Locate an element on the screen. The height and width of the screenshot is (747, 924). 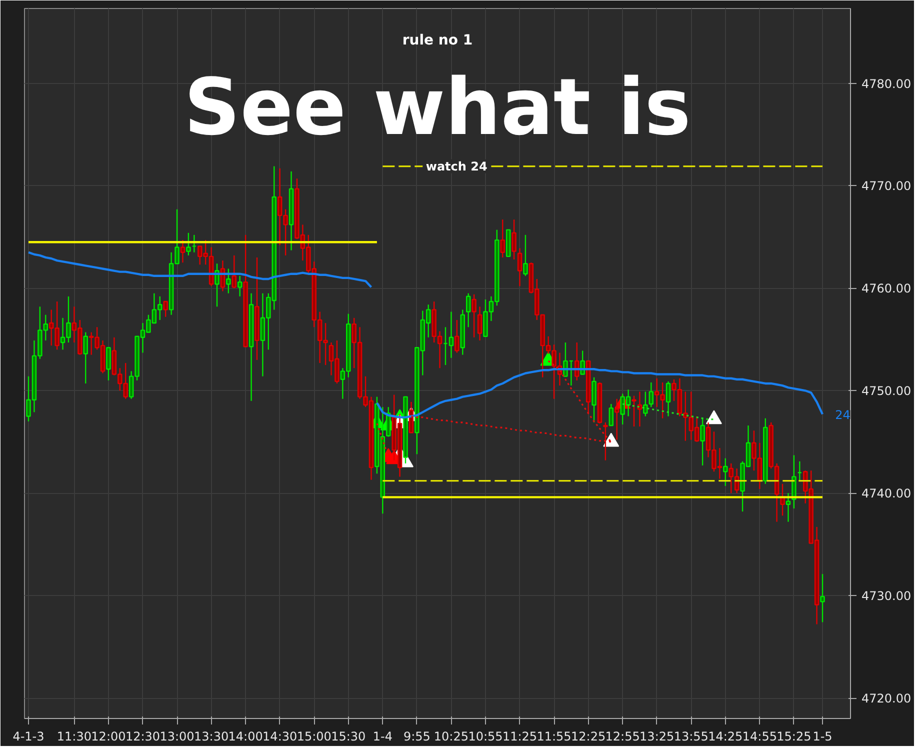
x-tick-label: 9:55 is located at coordinates (416, 737).